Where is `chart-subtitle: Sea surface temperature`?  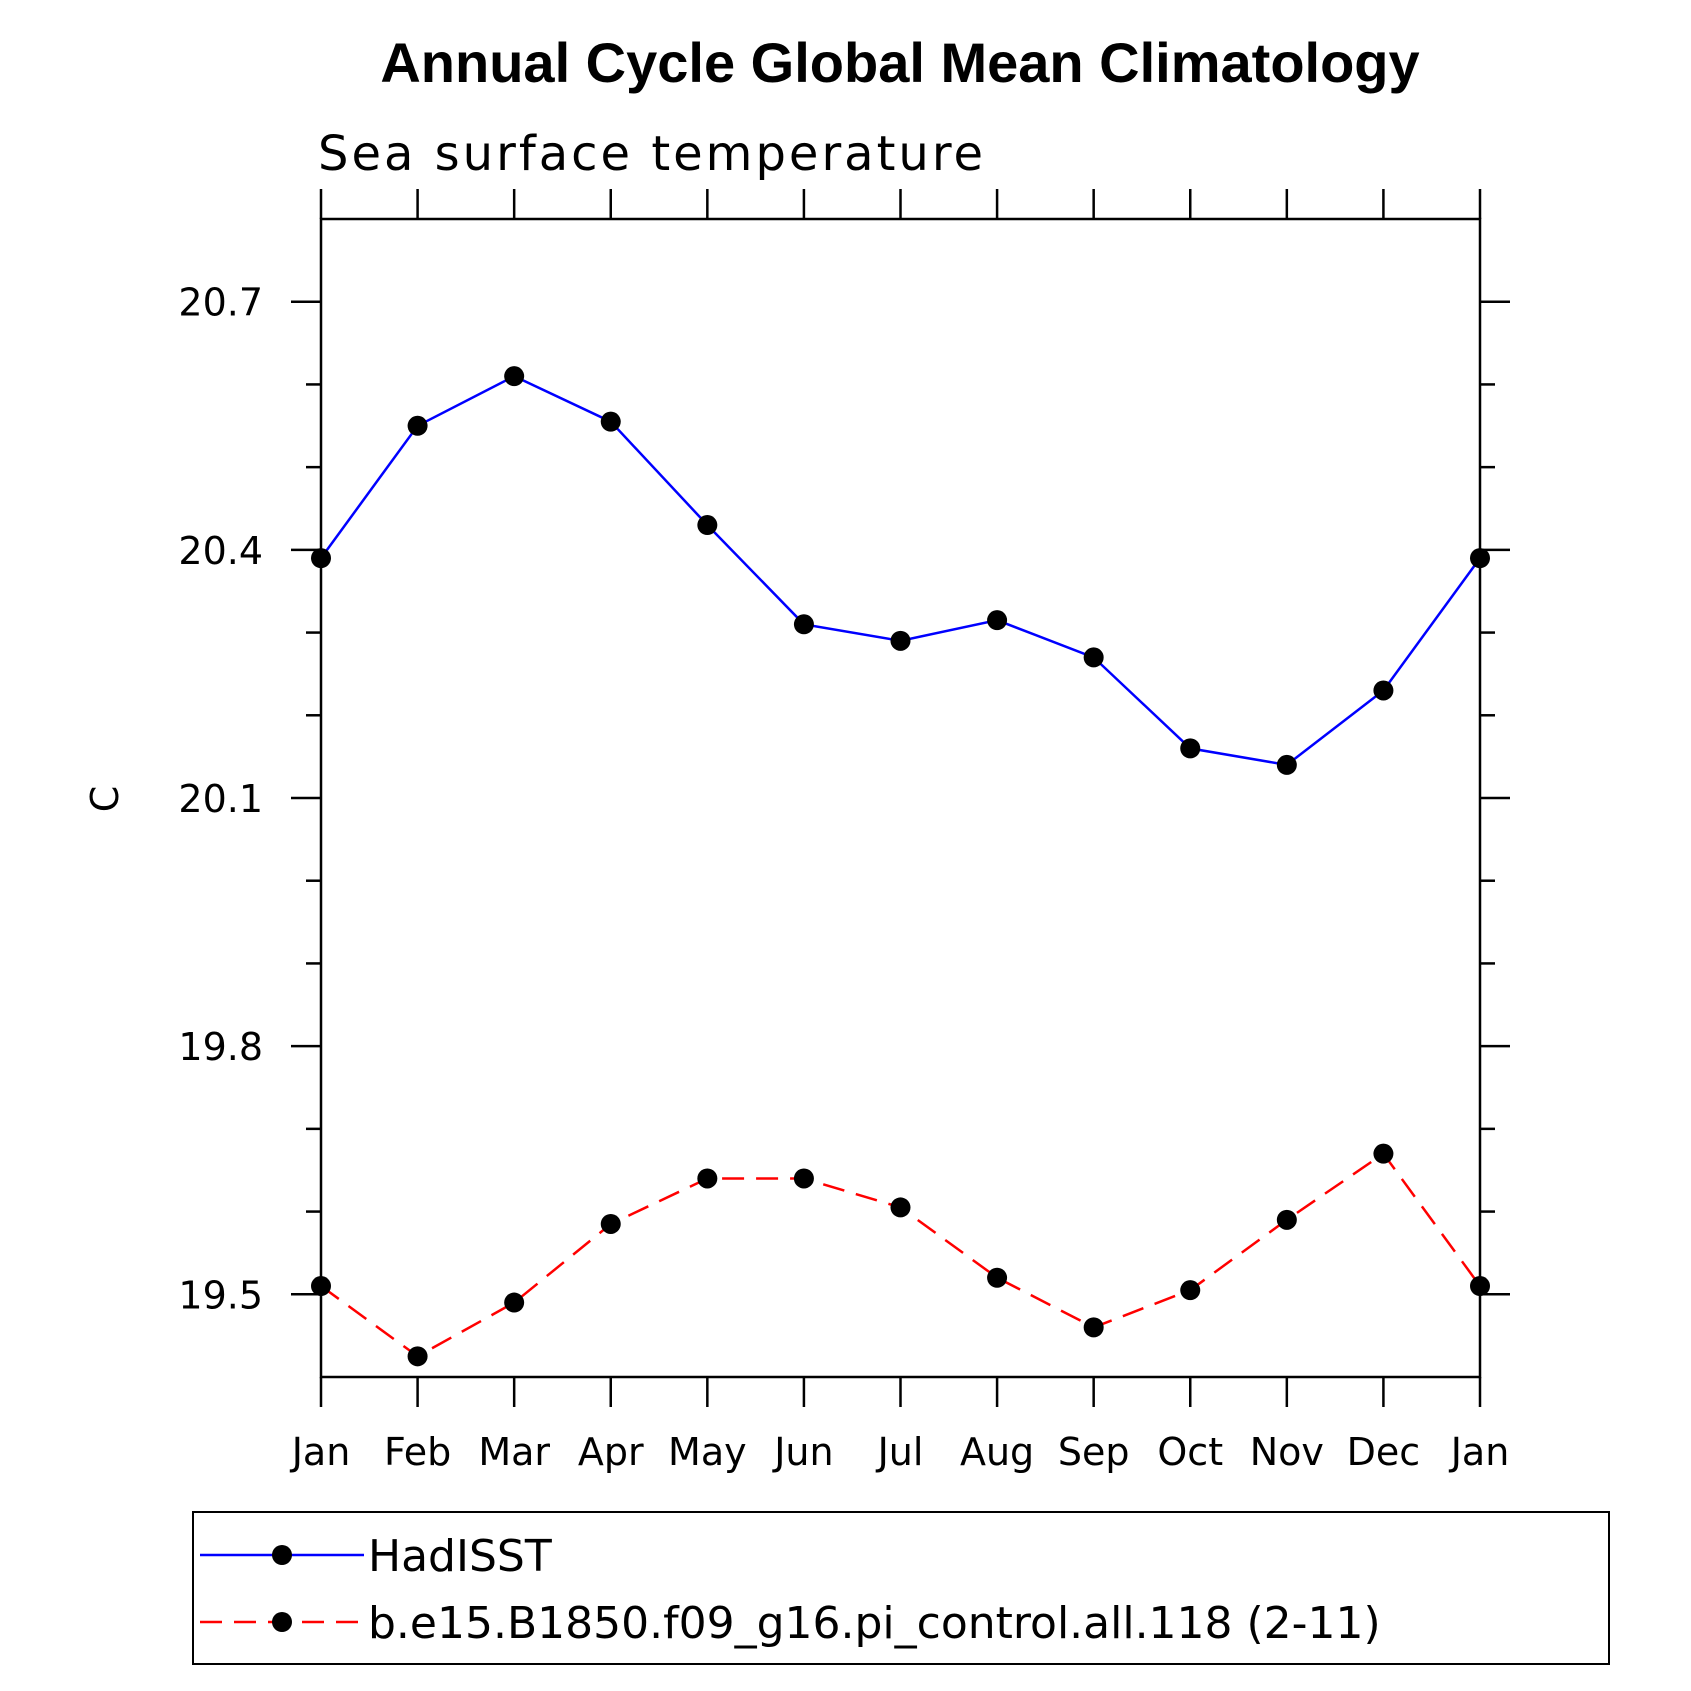 chart-subtitle: Sea surface temperature is located at coordinates (652, 154).